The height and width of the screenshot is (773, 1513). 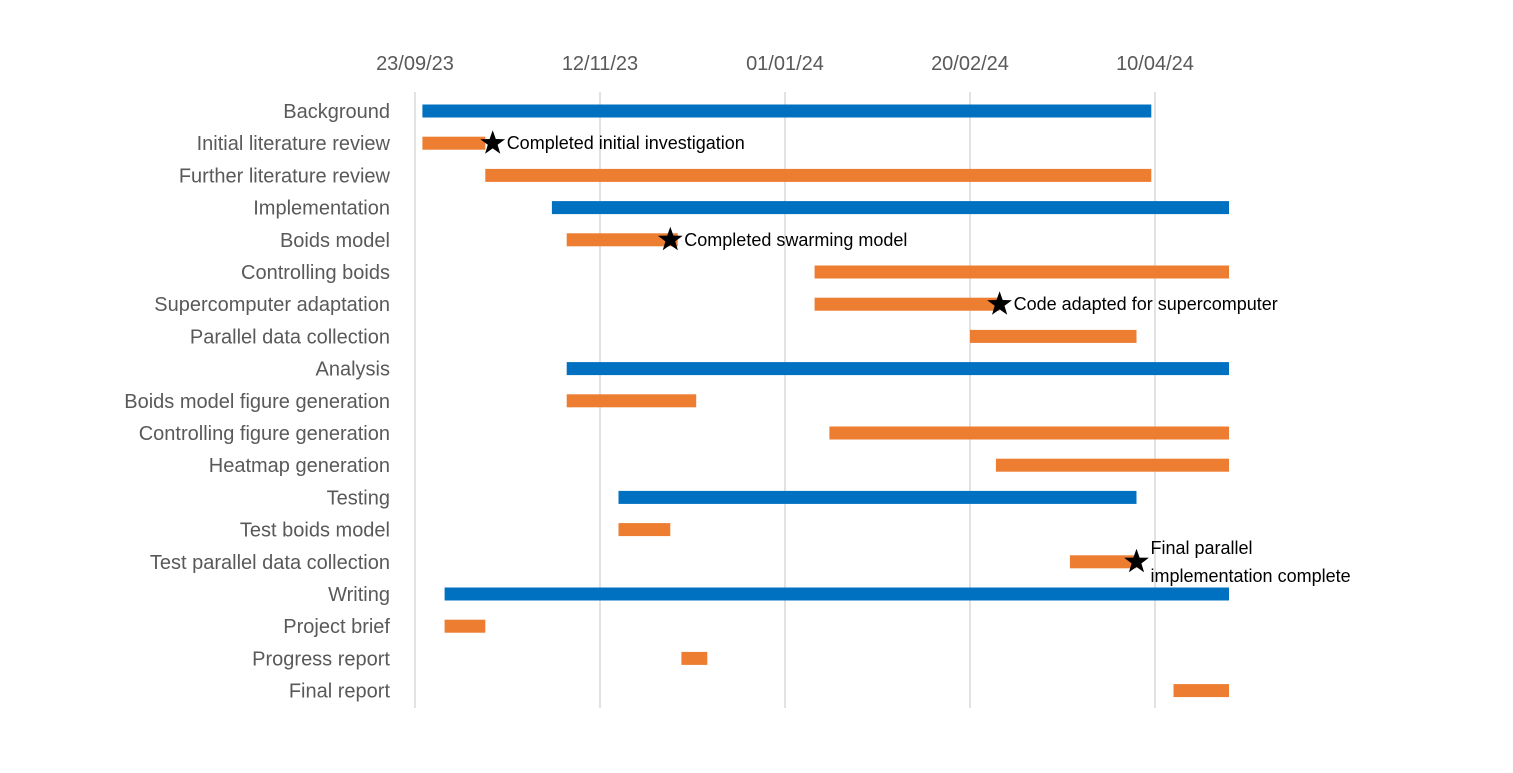 I want to click on x-axis-ticks: 23/09/23 12/11/23 01/01/24 20/02/24 10/04/24, so click(x=785, y=64).